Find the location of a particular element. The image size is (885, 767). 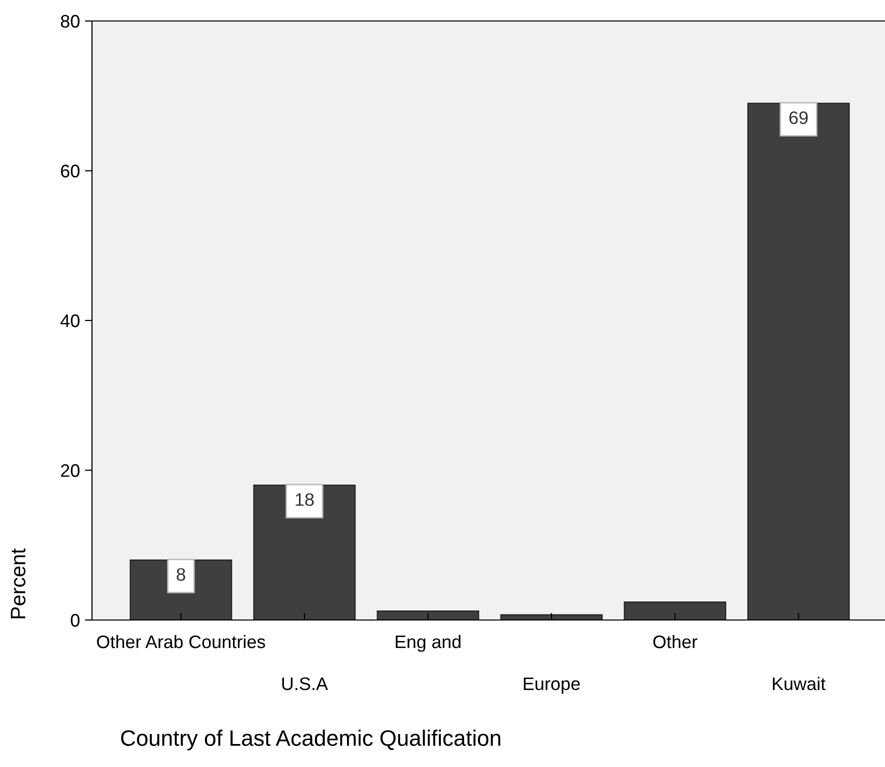

y-tick-label: 40 is located at coordinates (70, 321).